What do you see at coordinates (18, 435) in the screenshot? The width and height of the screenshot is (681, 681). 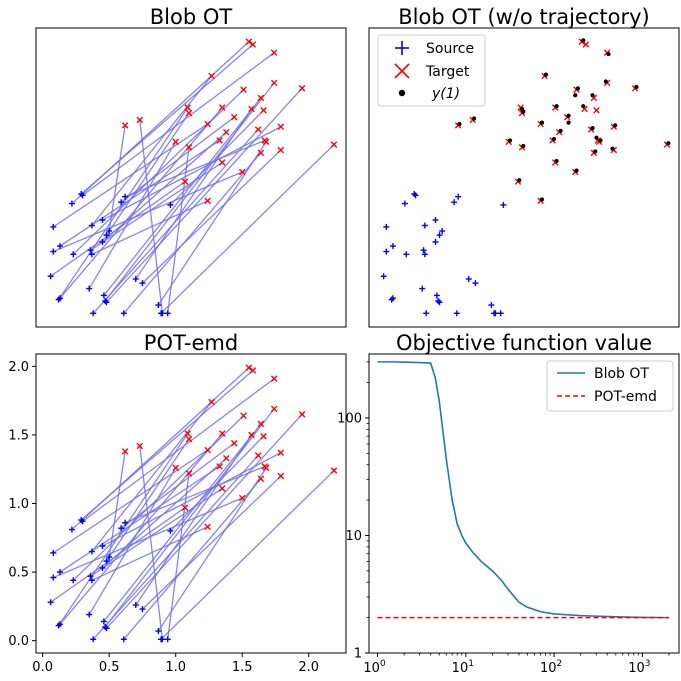 I see `y-tick-label-3: 1.5` at bounding box center [18, 435].